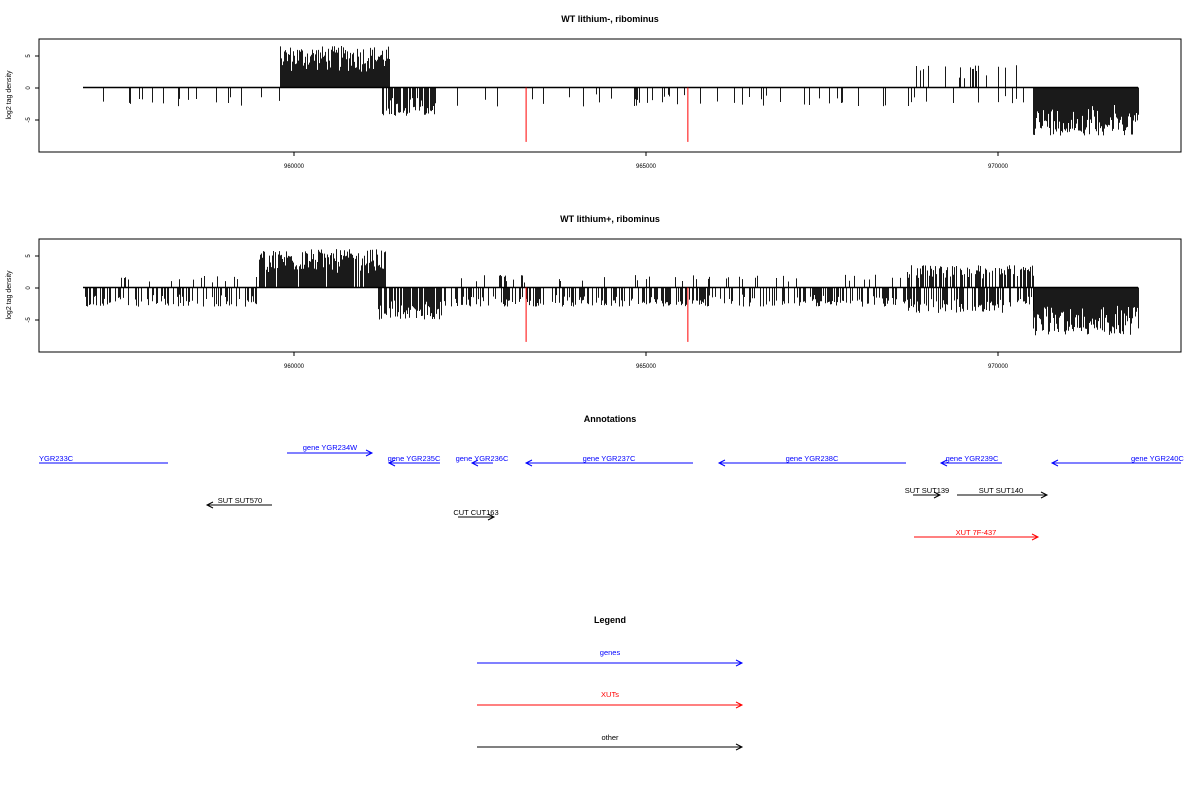  What do you see at coordinates (610, 419) in the screenshot?
I see `annotations-title: Annotations` at bounding box center [610, 419].